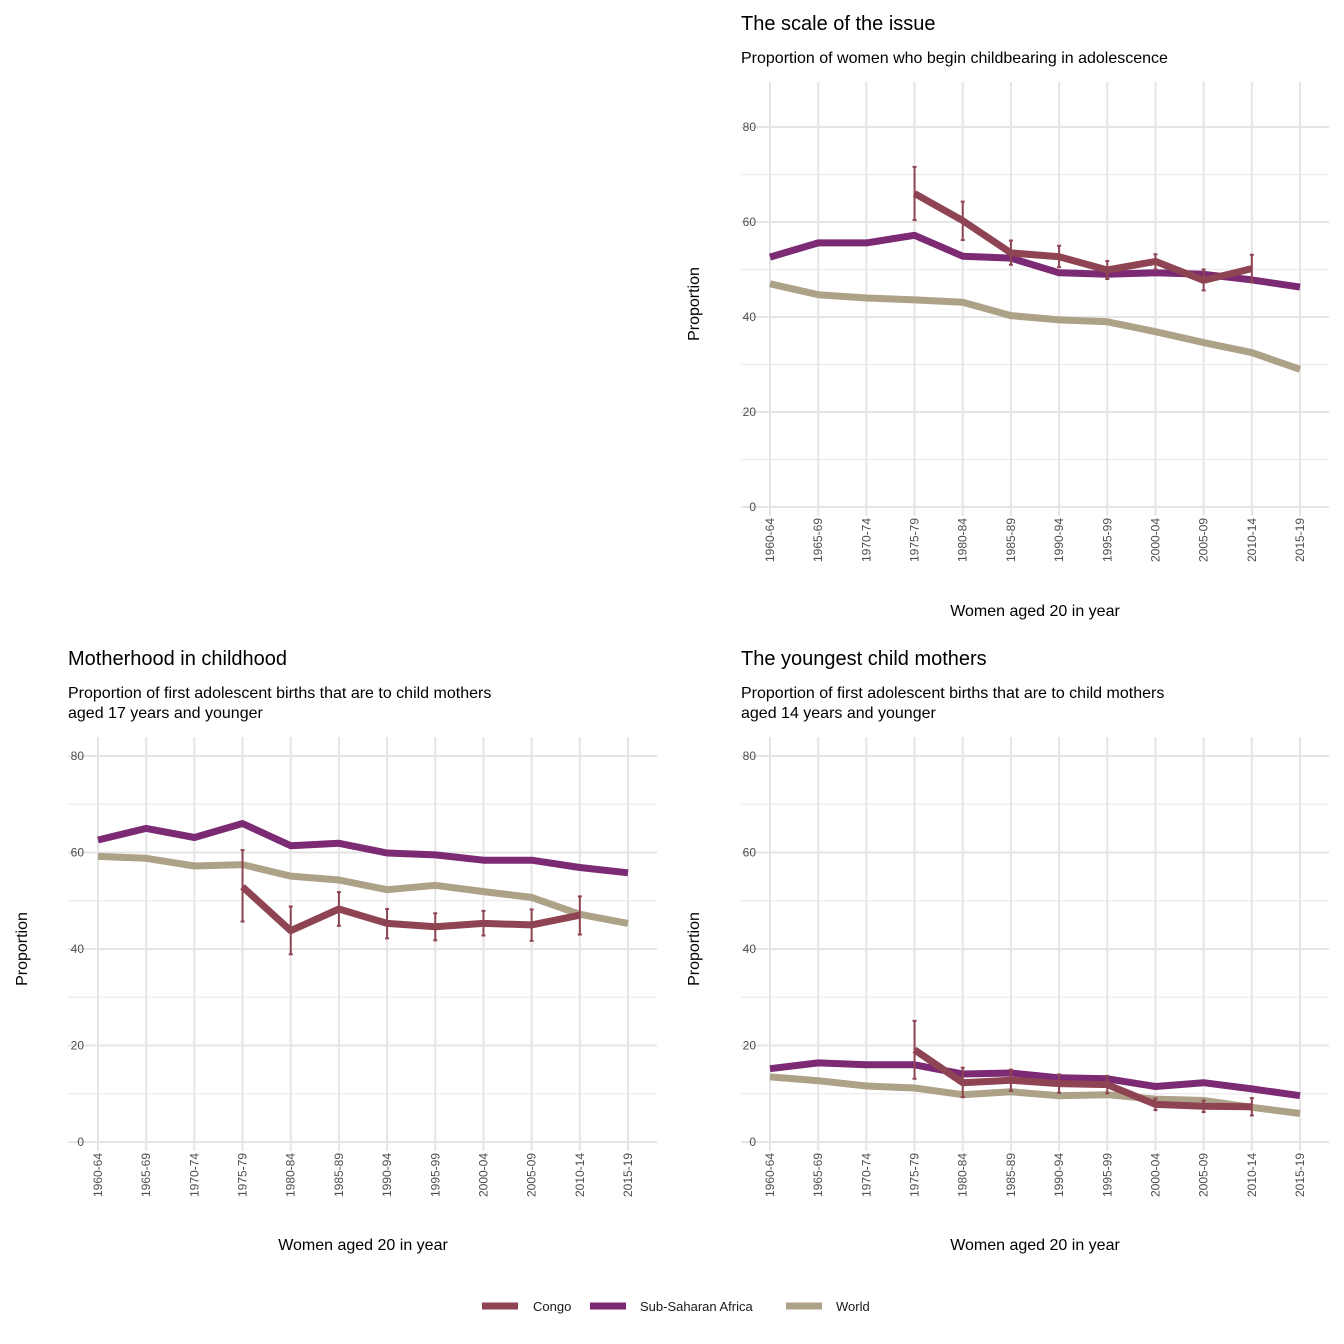  Describe the element at coordinates (828, 1306) in the screenshot. I see `legend-item-world: World` at that location.